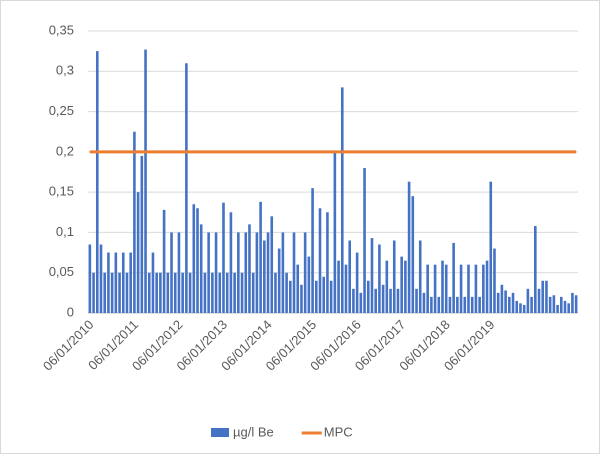  I want to click on y-tick-label: 0, so click(70, 311).